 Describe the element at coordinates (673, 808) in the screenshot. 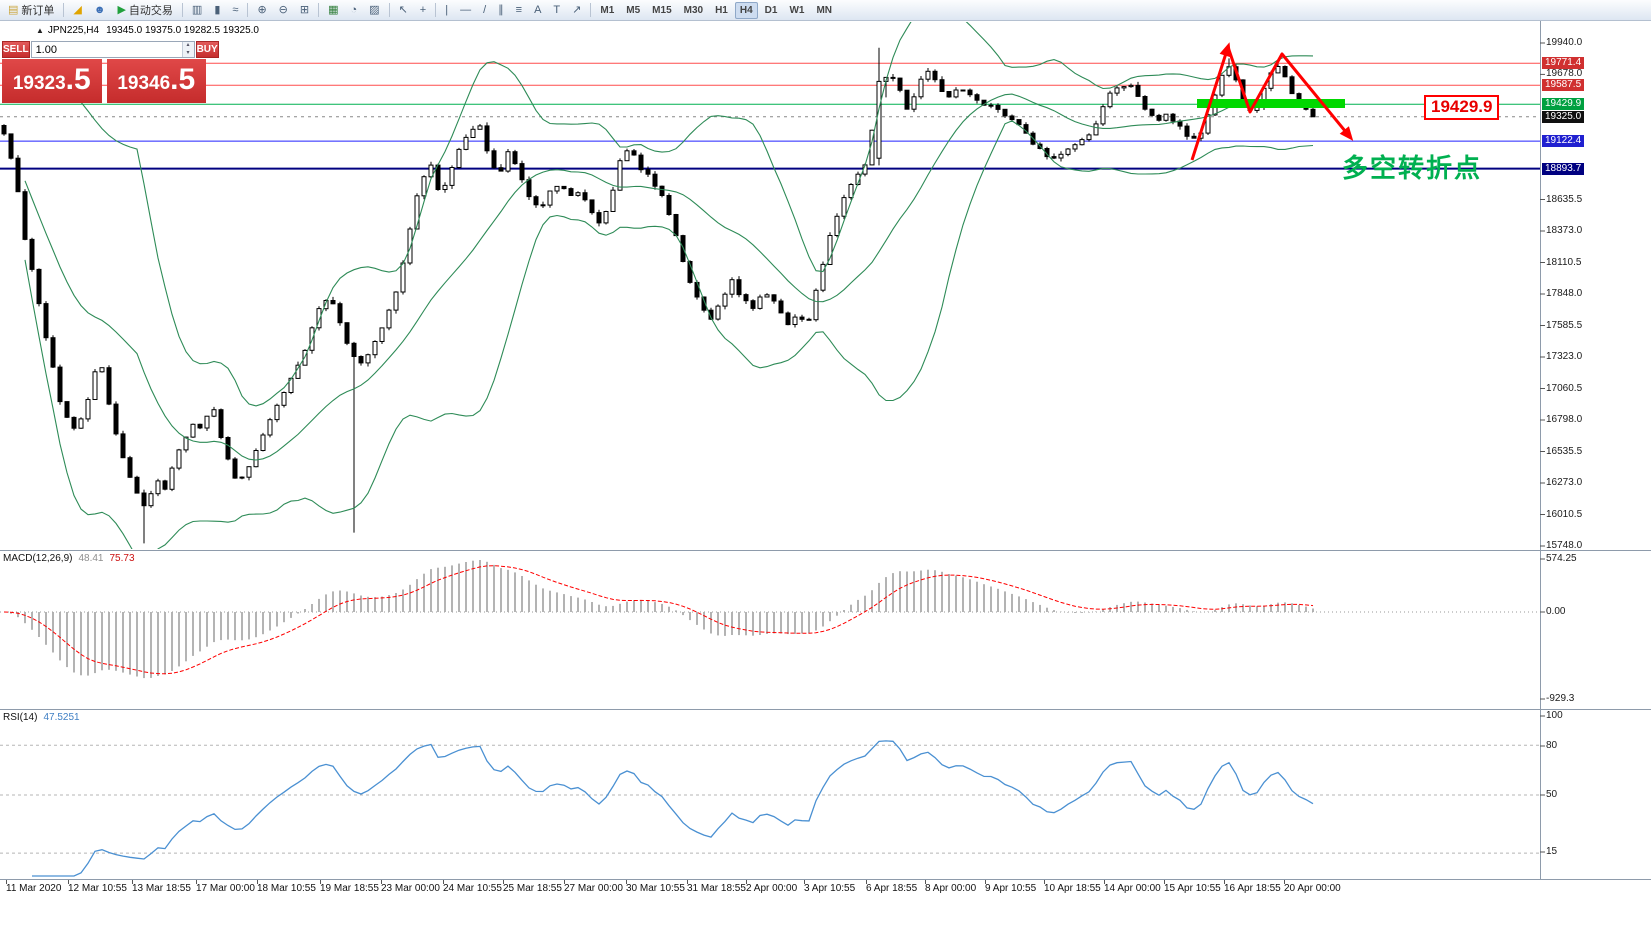

I see `rsi-line` at that location.